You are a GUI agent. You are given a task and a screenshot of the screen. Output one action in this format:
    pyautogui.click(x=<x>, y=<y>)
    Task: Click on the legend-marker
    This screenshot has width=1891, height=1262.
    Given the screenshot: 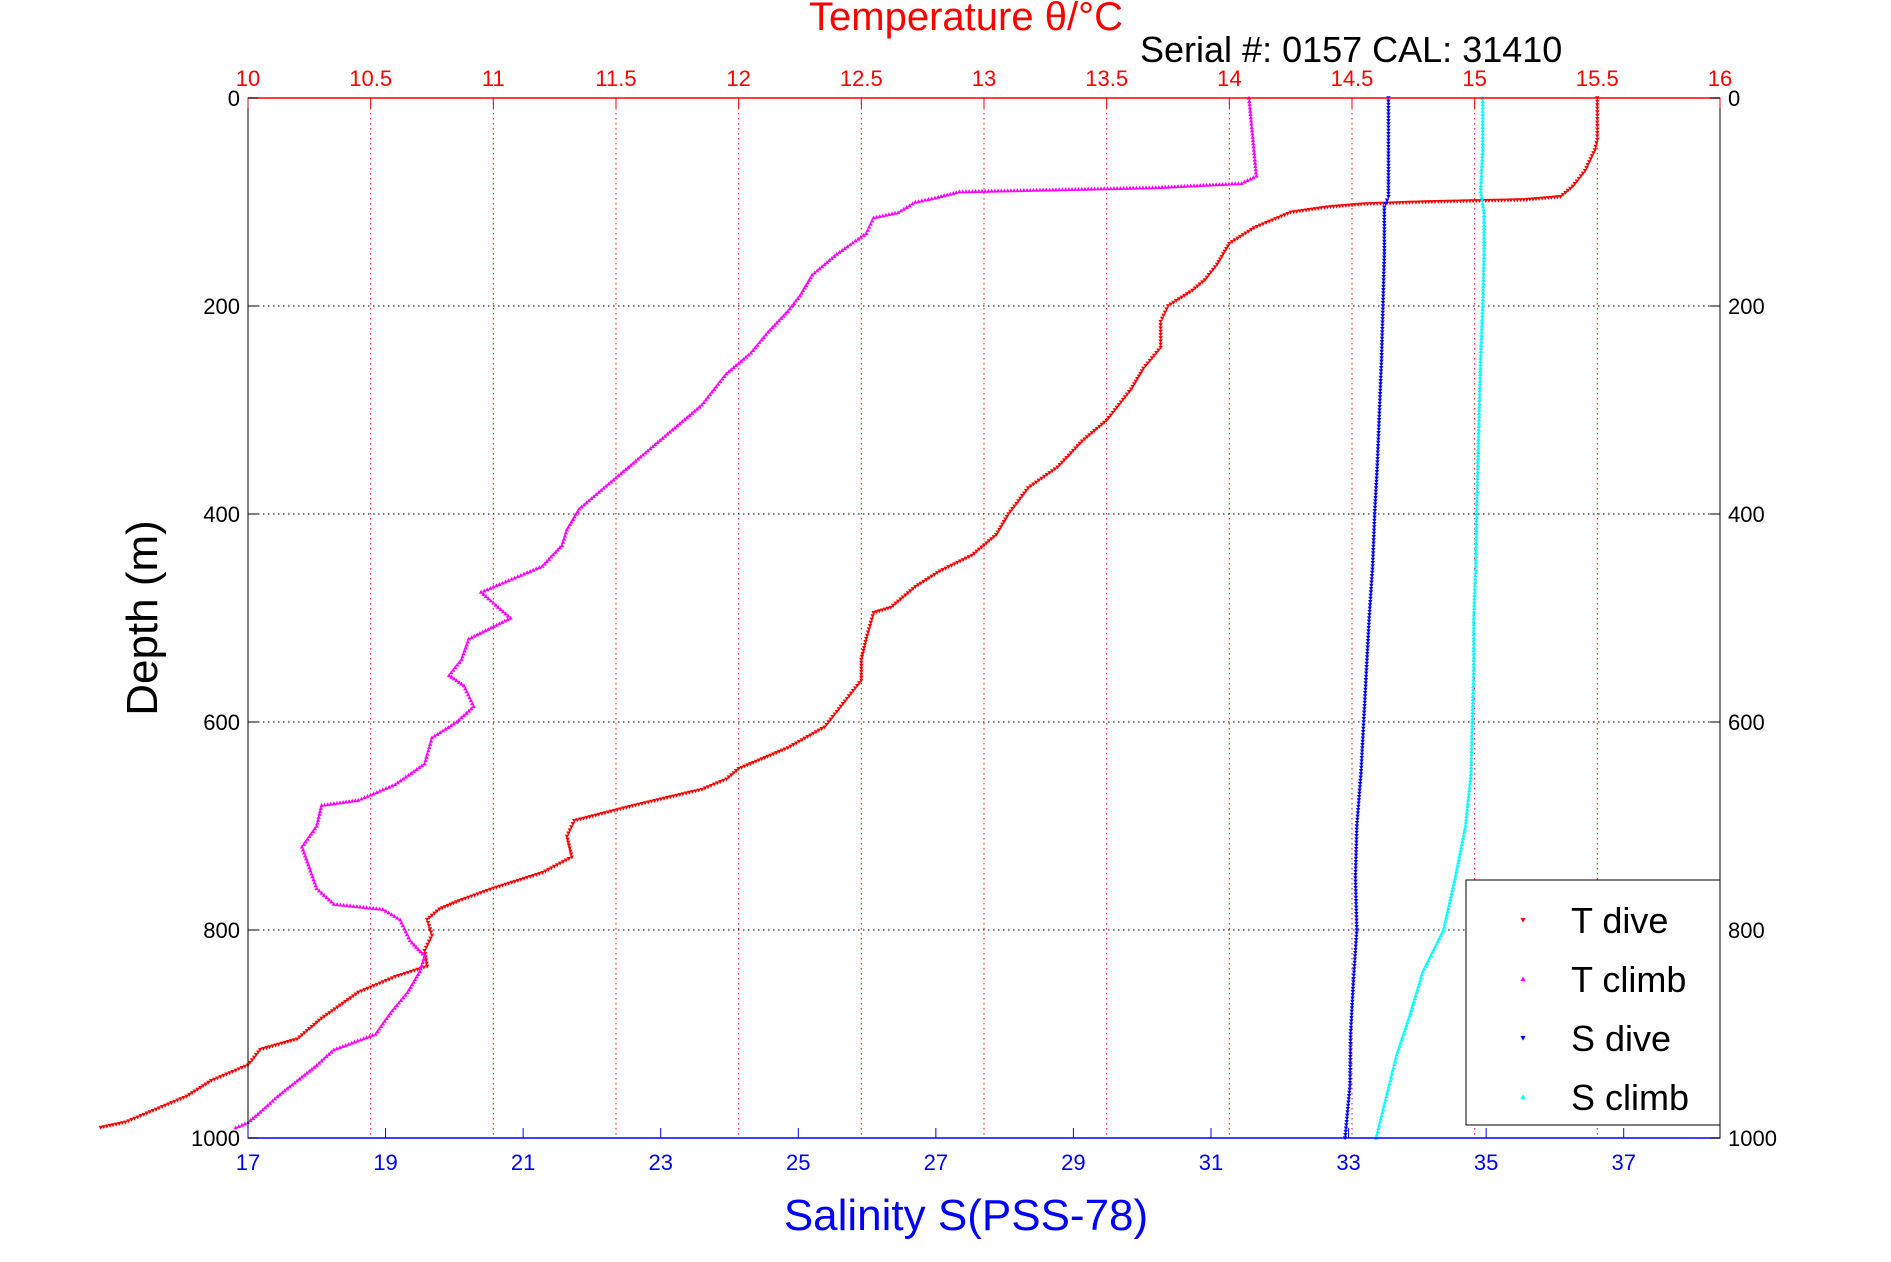 What is the action you would take?
    pyautogui.click(x=1523, y=979)
    